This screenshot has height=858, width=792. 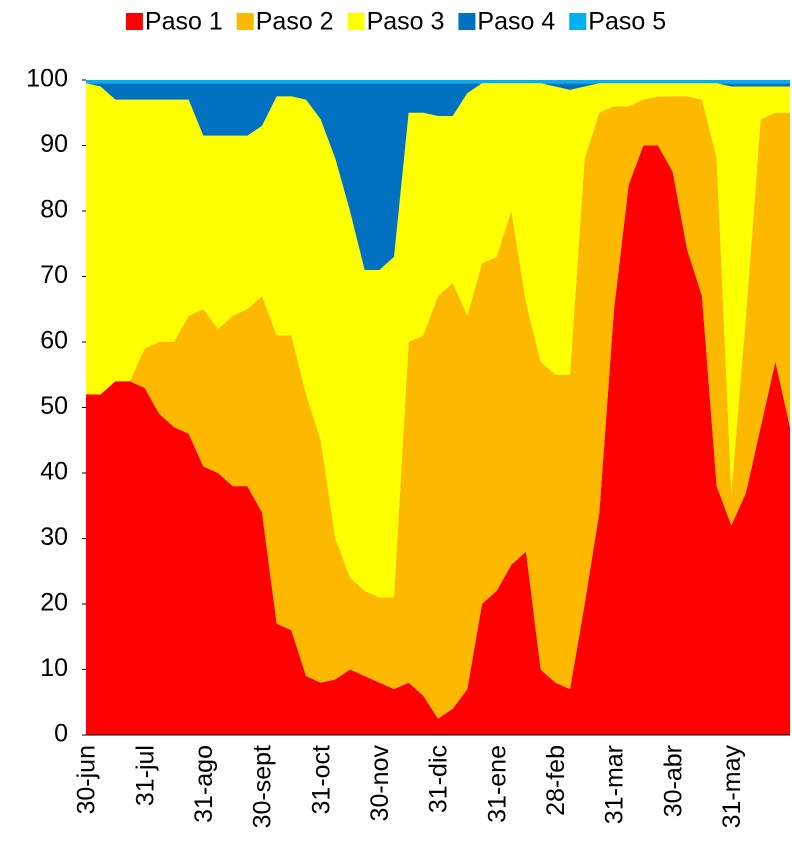 I want to click on legend: Paso 1 Paso 2 Paso 3 Paso 4 Paso 5, so click(x=395, y=22).